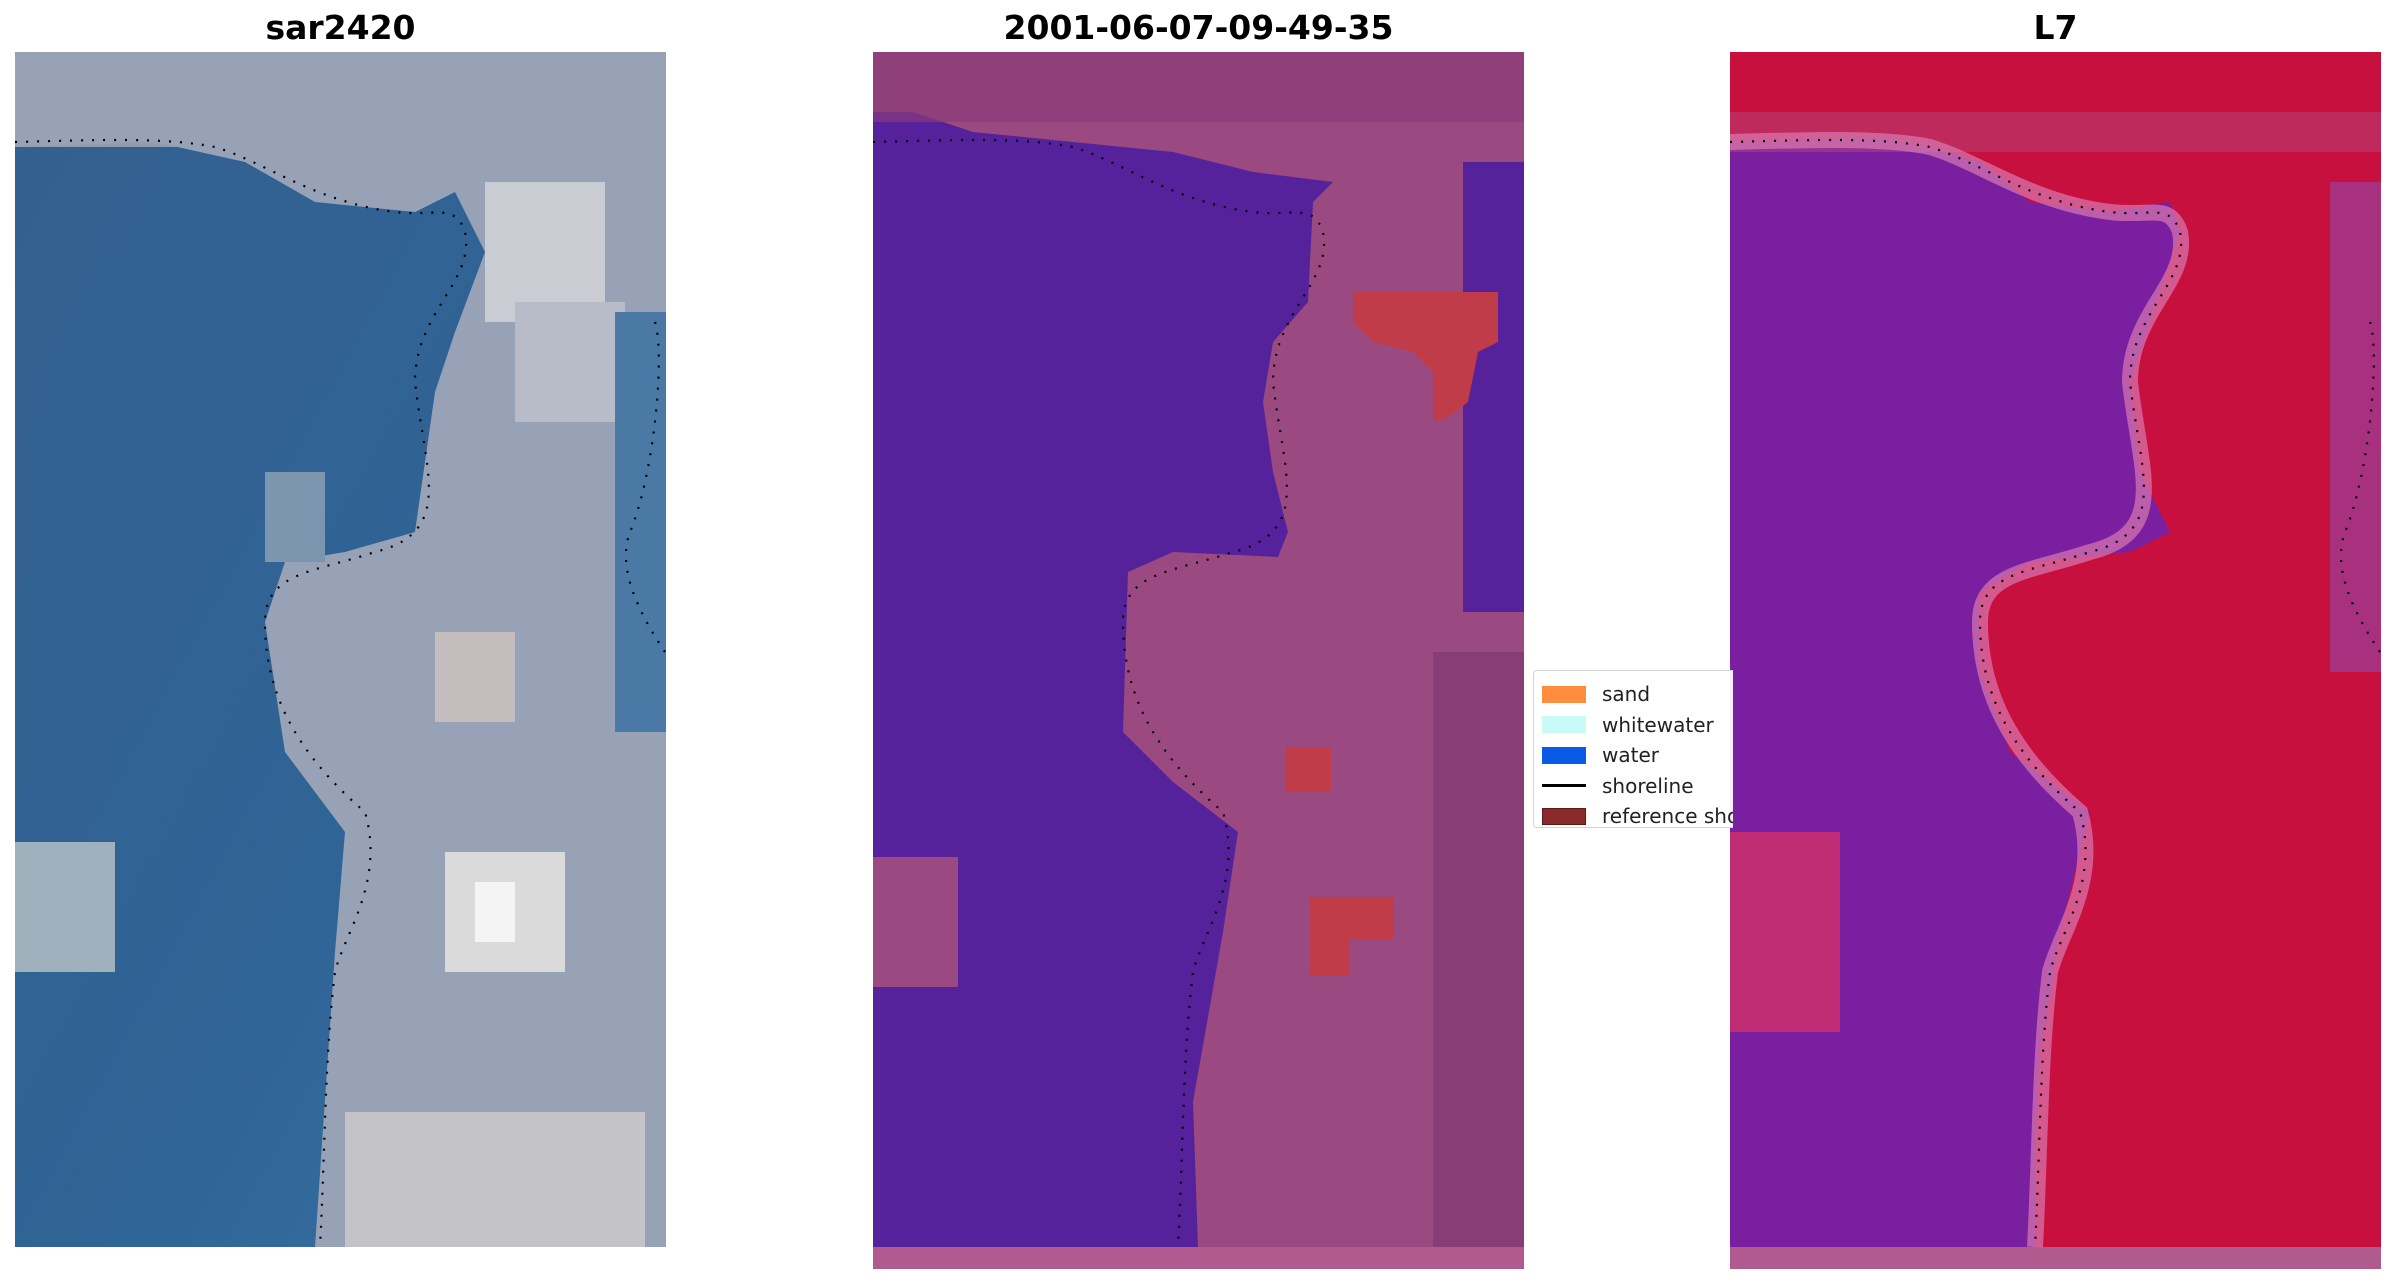 The image size is (2396, 1283). I want to click on panel-title-rgb: sar2420, so click(340, 27).